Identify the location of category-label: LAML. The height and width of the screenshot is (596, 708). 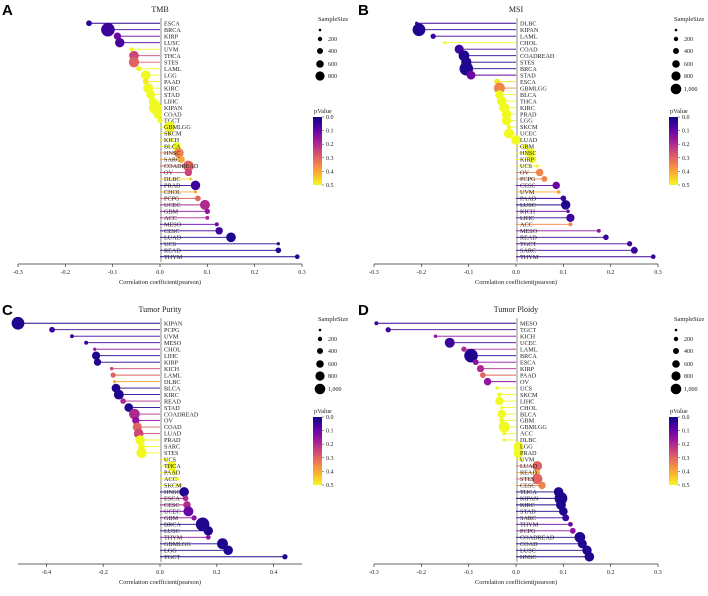
(529, 36).